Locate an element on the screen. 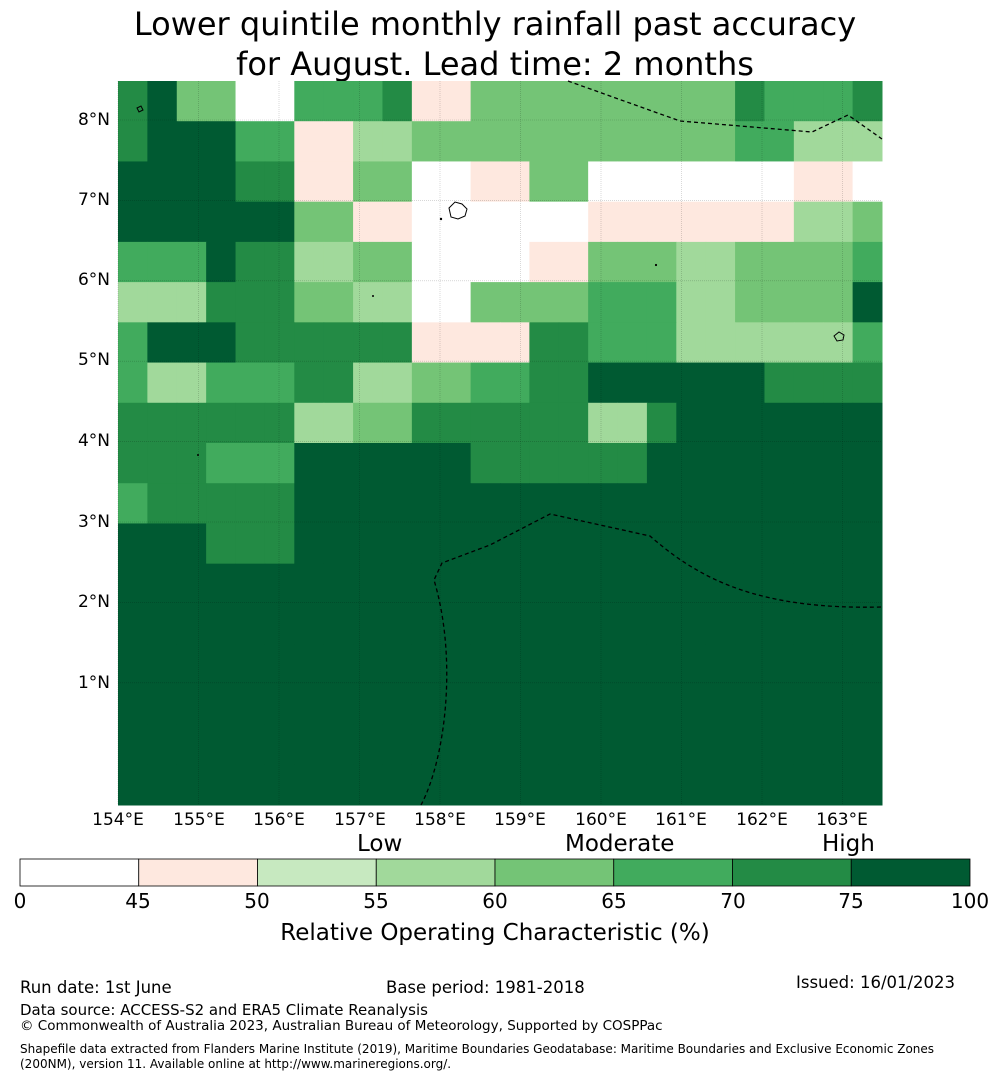 The image size is (990, 1080). colorbar-swatch is located at coordinates (317, 872).